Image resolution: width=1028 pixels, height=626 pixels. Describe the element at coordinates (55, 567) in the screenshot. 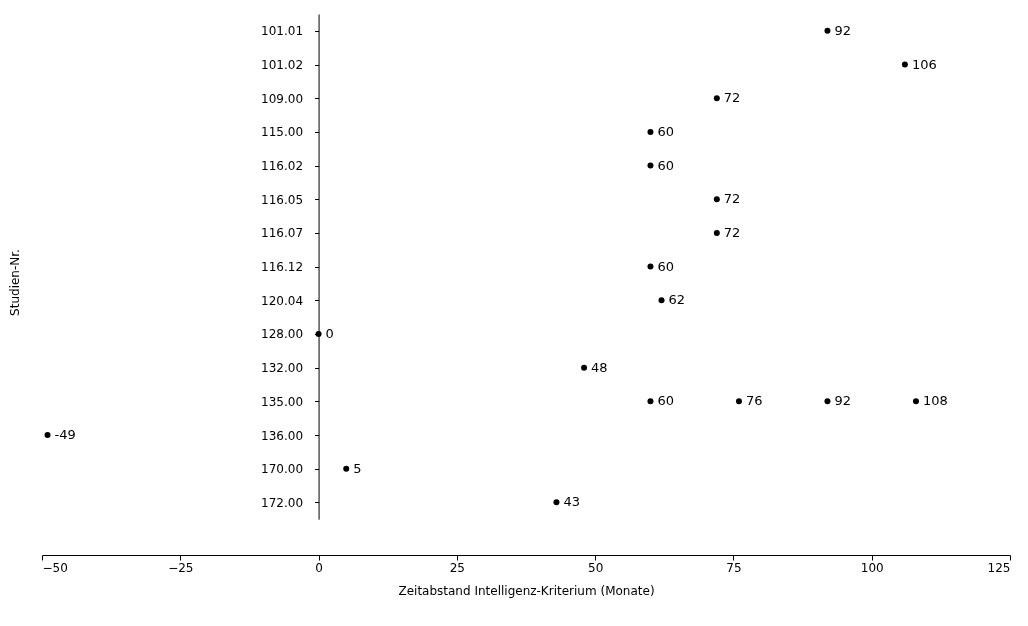

I see `x-tick-label: −50` at that location.